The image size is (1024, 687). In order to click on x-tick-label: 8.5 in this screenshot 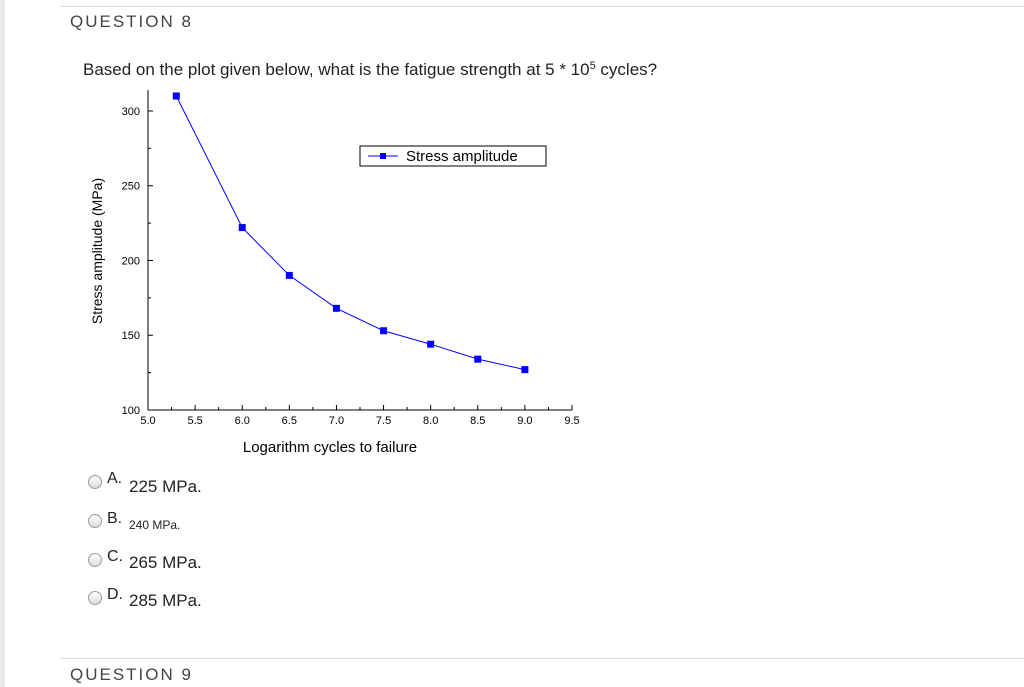, I will do `click(477, 421)`.